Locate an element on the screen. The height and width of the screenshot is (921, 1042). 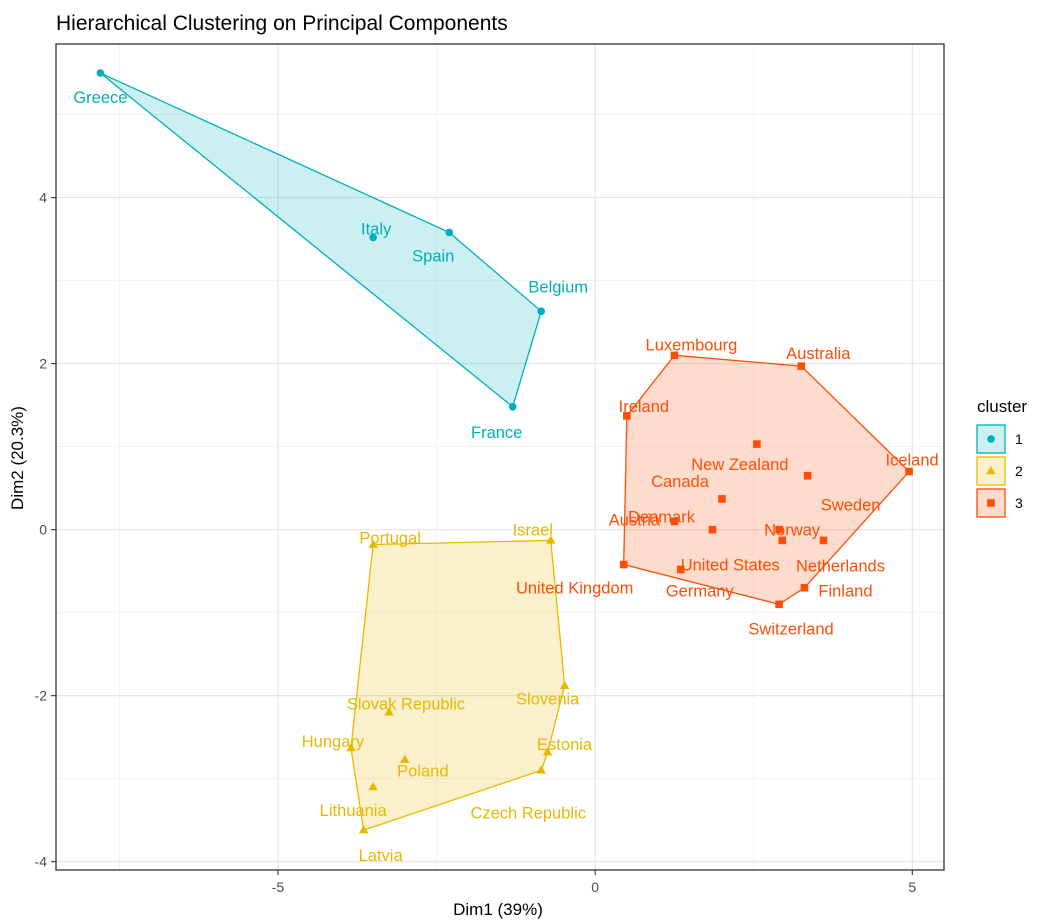
point-austria is located at coordinates (674, 521).